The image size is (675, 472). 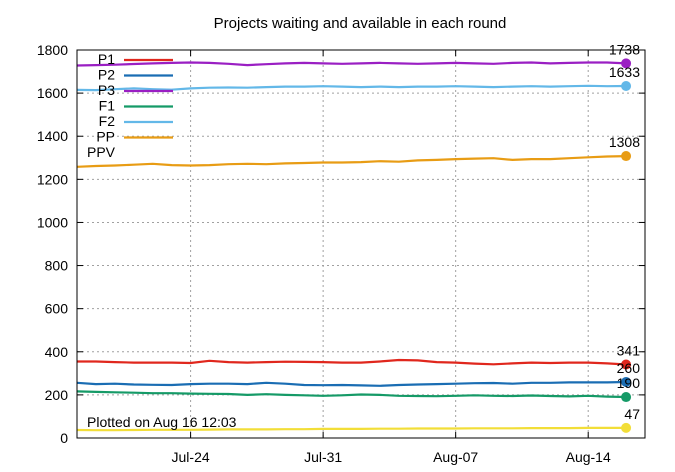 I want to click on y-tick-label: 1600, so click(x=52, y=93).